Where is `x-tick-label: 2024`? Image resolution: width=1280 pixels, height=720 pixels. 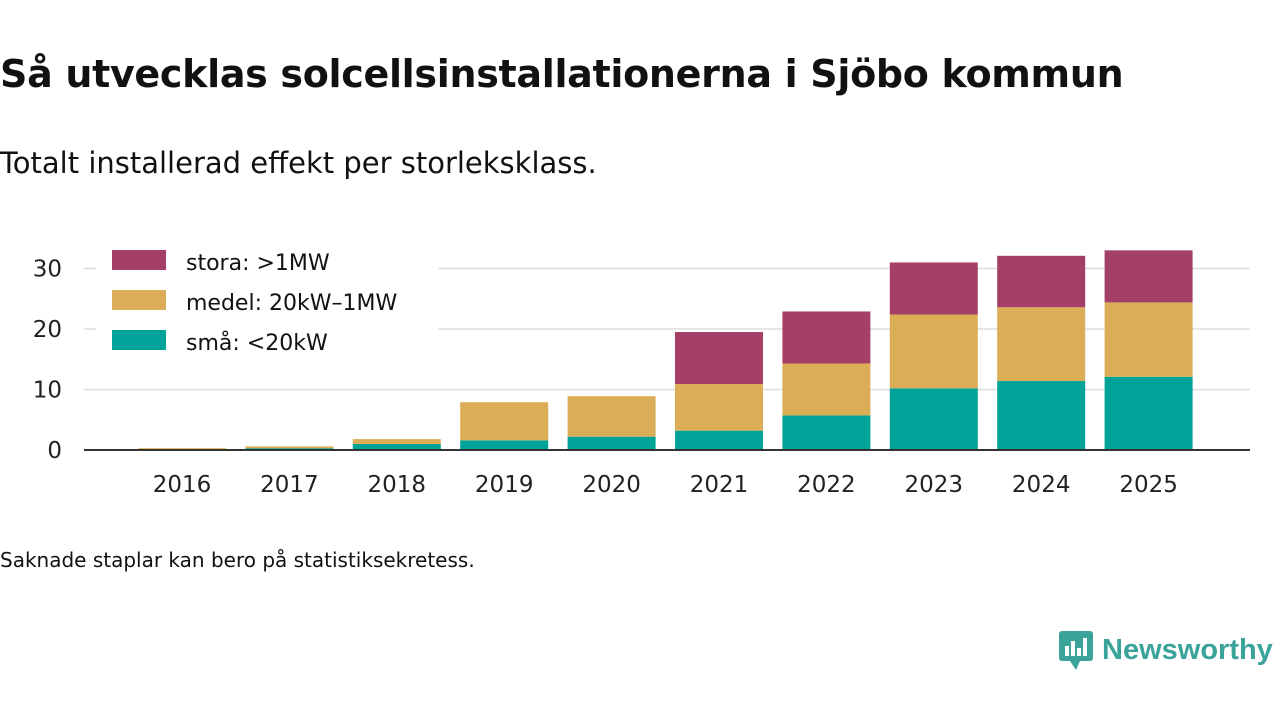 x-tick-label: 2024 is located at coordinates (1041, 485).